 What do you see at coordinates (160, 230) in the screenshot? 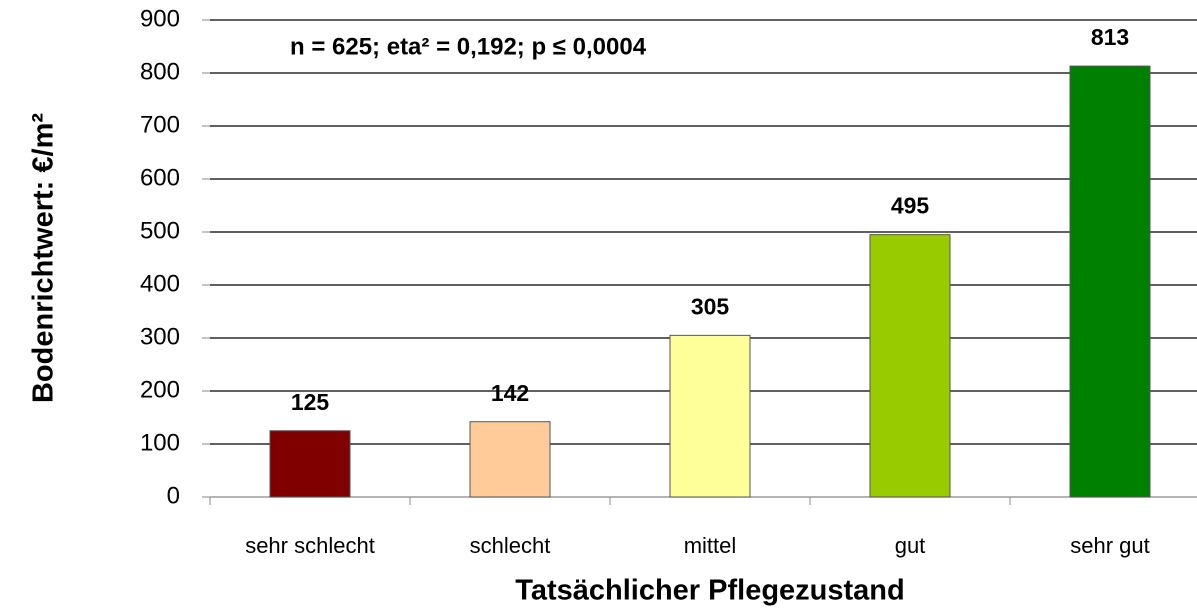
I see `y-tick-label: 500` at bounding box center [160, 230].